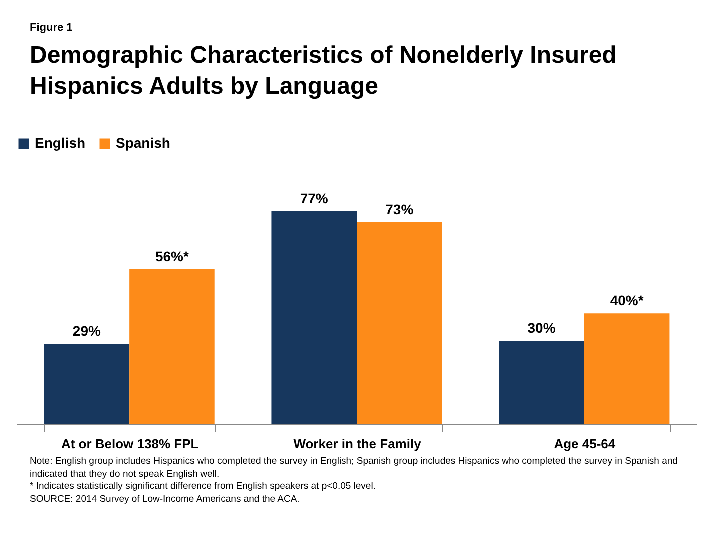 Image resolution: width=720 pixels, height=550 pixels. What do you see at coordinates (354, 468) in the screenshot?
I see `text: Note: English group includes Hispanics who completed the survey in English; Spanish group includes Hispanics who completed the survey in Spanish and indicated that they do not speak English well.` at bounding box center [354, 468].